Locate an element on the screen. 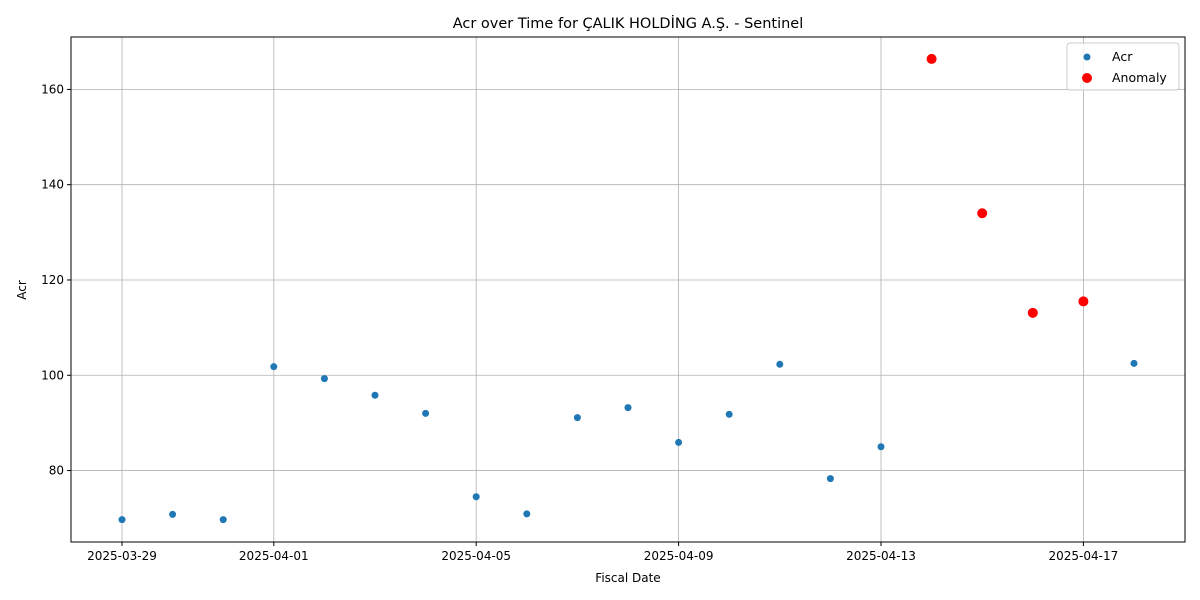 This screenshot has width=1200, height=600. y-tick-label: 120 is located at coordinates (52, 280).